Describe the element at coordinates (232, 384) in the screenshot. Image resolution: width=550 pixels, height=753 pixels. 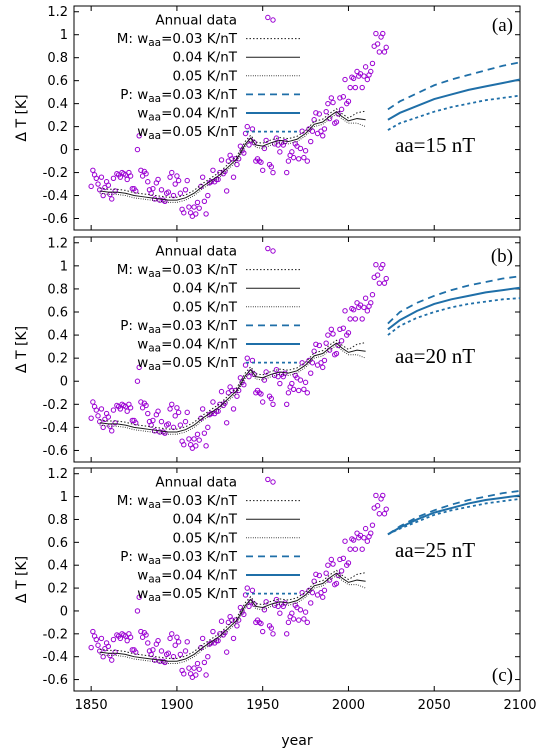
I see `model-line-w003` at that location.